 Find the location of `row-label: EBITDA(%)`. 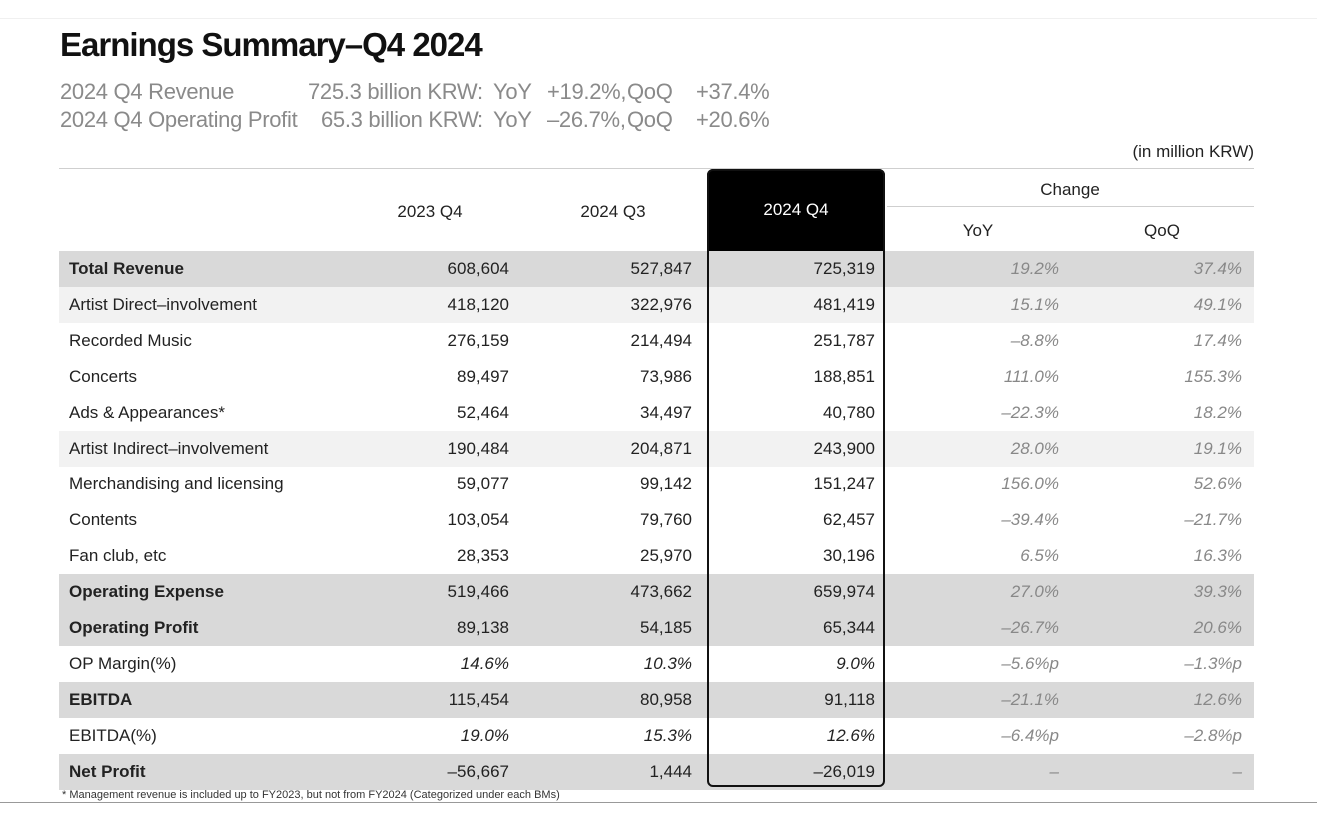

row-label: EBITDA(%) is located at coordinates (113, 735).